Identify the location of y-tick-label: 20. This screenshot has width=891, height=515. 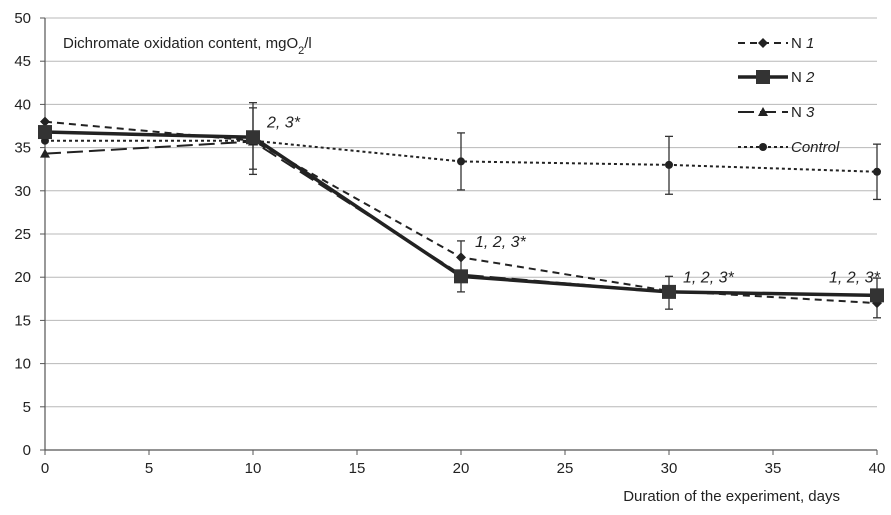
(22, 277).